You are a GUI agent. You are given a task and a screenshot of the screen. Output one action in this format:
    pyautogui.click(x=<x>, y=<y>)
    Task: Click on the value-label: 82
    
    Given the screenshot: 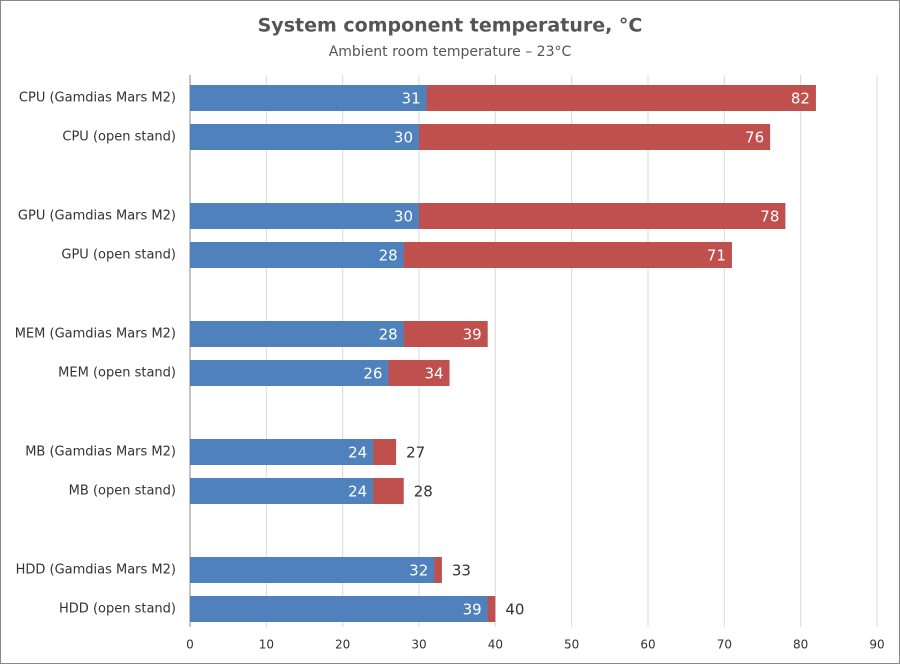 What is the action you would take?
    pyautogui.click(x=800, y=99)
    